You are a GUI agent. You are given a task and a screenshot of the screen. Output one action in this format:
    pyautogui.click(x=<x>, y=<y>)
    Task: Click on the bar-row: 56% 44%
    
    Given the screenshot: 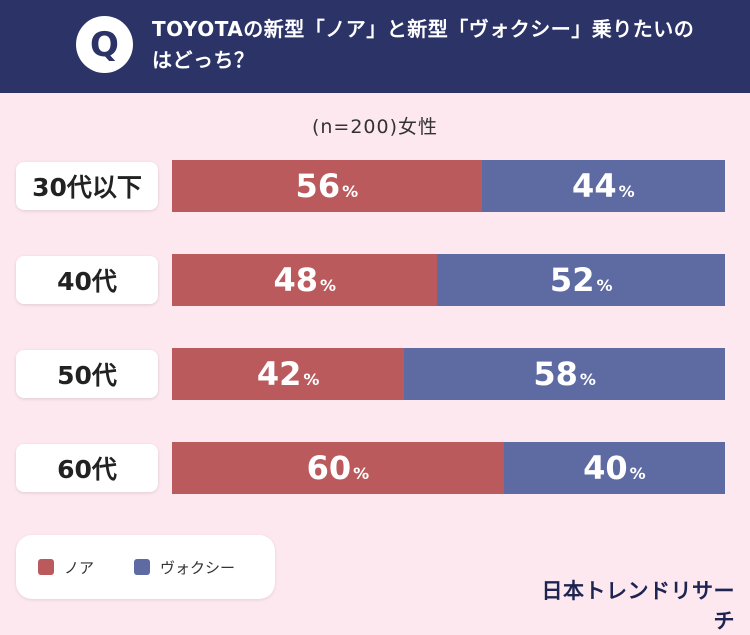 What is the action you would take?
    pyautogui.click(x=448, y=186)
    